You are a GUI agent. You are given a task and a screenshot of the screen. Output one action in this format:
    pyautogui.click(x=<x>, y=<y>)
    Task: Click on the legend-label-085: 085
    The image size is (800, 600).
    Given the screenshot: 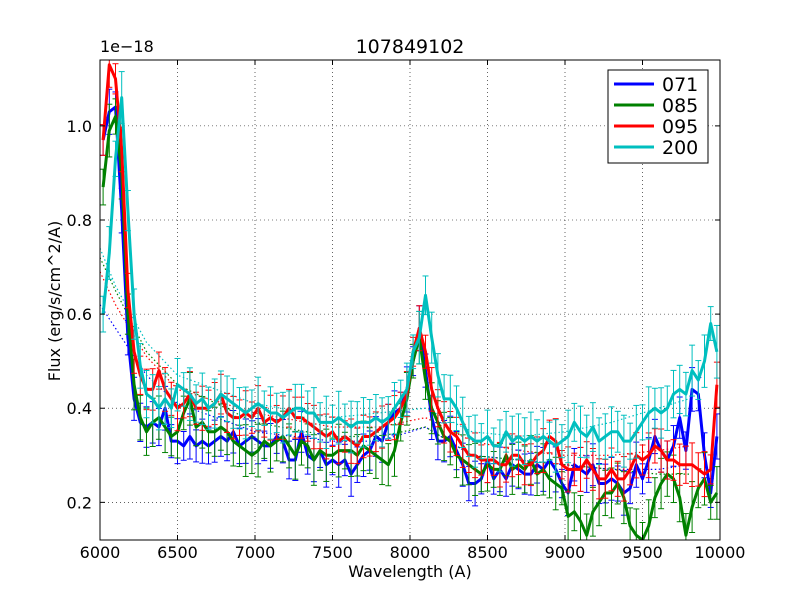 What is the action you would take?
    pyautogui.click(x=680, y=106)
    